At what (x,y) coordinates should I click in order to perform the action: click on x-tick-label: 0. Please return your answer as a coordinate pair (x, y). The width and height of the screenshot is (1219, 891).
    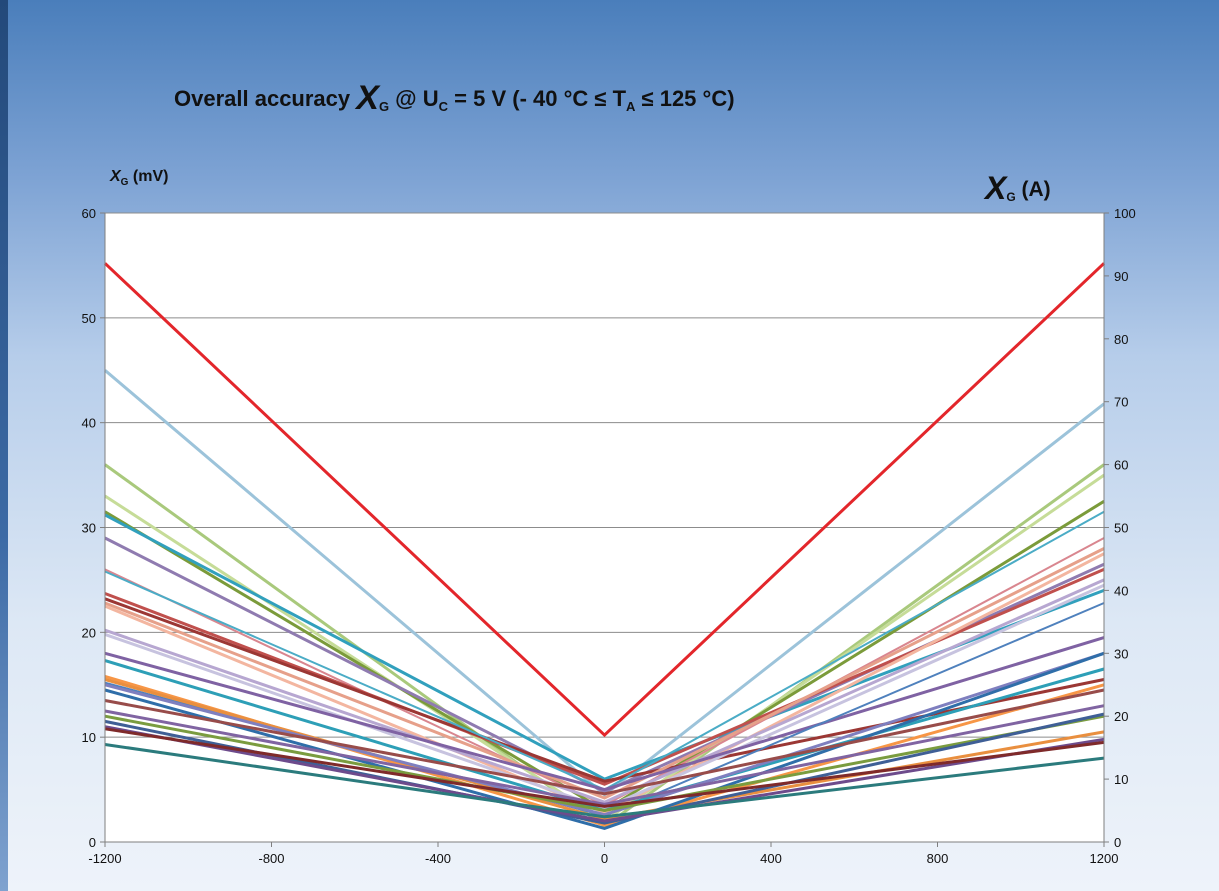
    Looking at the image, I should click on (604, 858).